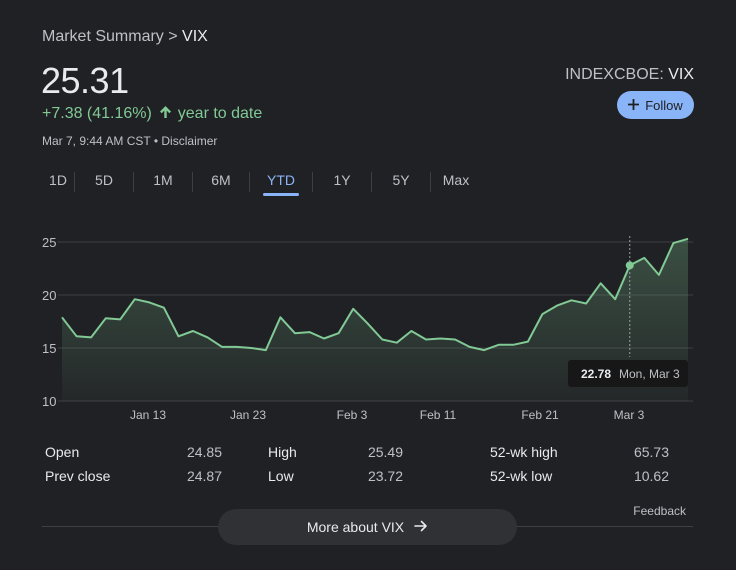  What do you see at coordinates (659, 511) in the screenshot?
I see `feedback-link: Feedback` at bounding box center [659, 511].